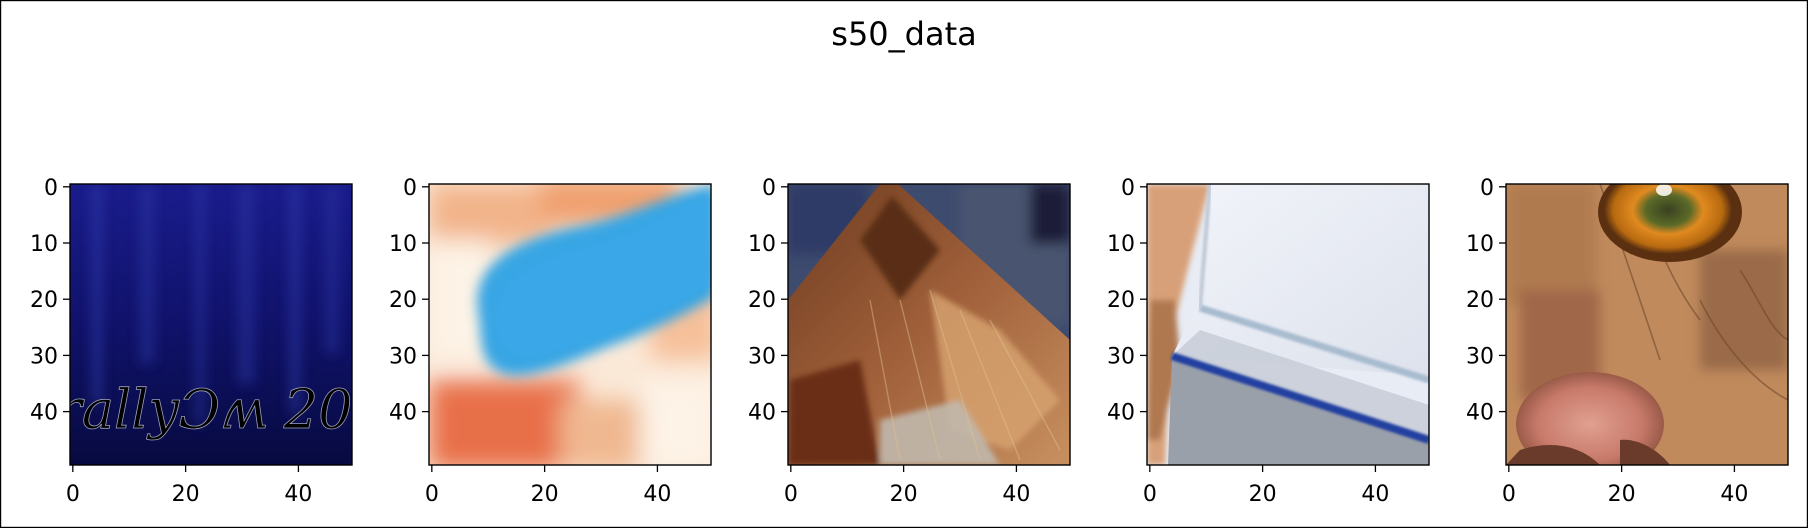 This screenshot has height=528, width=1808. What do you see at coordinates (1121, 244) in the screenshot?
I see `panel-4-ytick-label-10: 10` at bounding box center [1121, 244].